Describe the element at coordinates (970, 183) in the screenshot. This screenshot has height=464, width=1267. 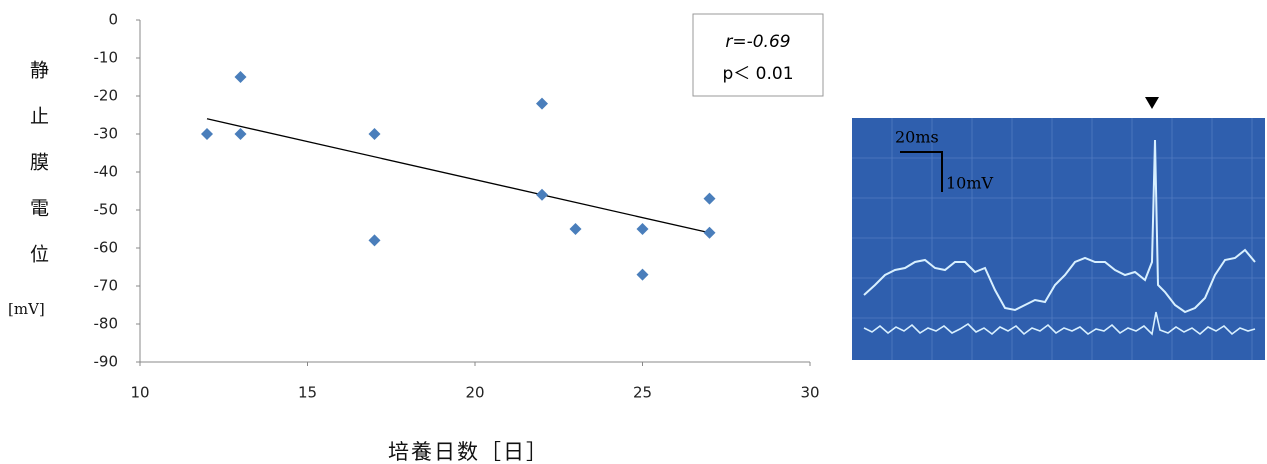
I see `scope-voltage-label: 10mV` at that location.